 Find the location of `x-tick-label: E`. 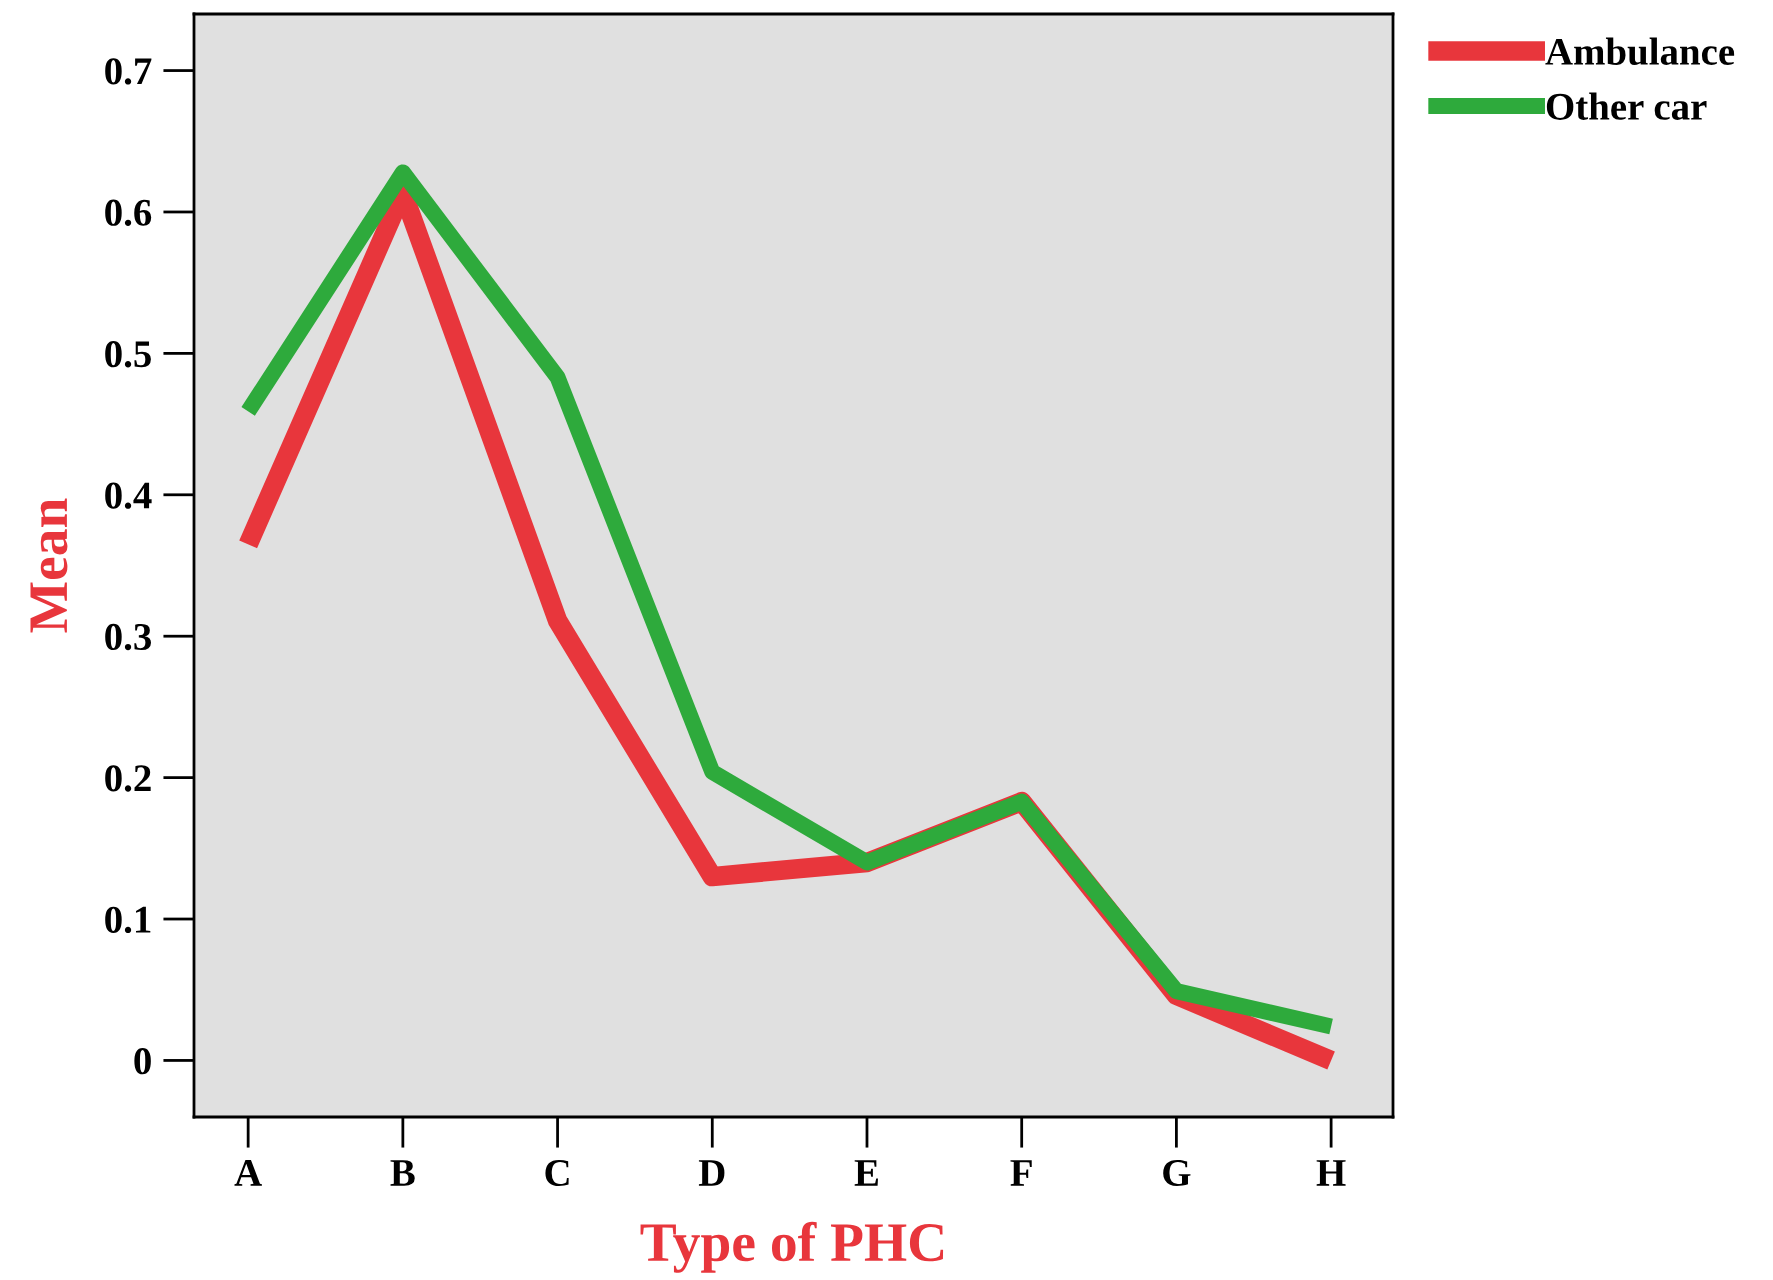

x-tick-label: E is located at coordinates (866, 1173).